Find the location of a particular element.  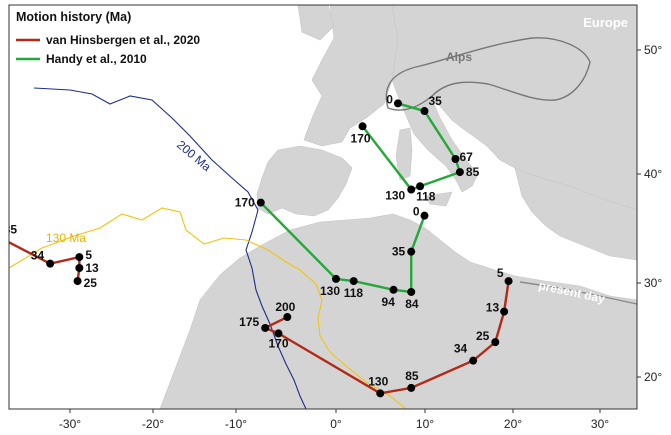

track-age-label: 175 is located at coordinates (249, 322).